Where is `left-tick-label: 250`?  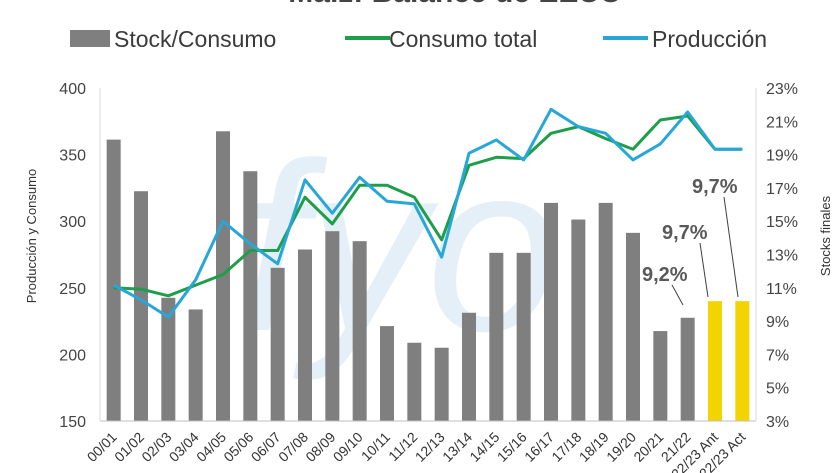
left-tick-label: 250 is located at coordinates (72, 289).